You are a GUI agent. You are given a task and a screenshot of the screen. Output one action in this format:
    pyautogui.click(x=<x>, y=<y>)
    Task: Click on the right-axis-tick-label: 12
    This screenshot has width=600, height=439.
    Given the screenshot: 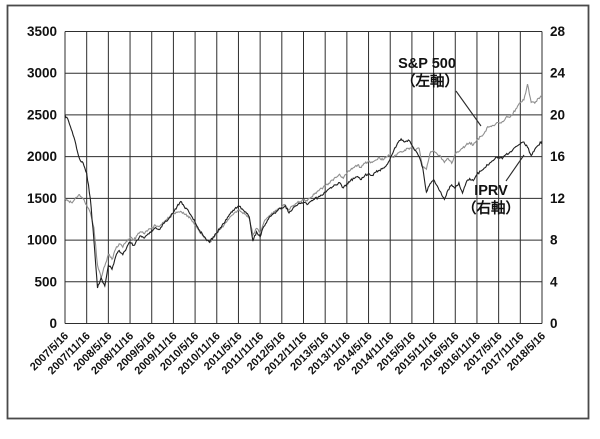 What is the action you would take?
    pyautogui.click(x=557, y=198)
    